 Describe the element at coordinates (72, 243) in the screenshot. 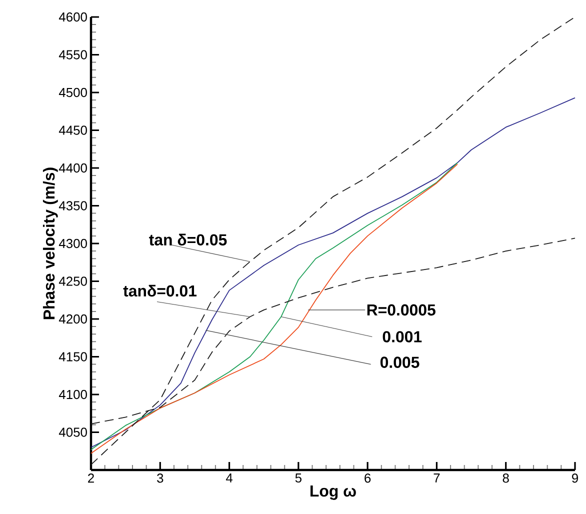

I see `y-tick-label: 4300` at that location.